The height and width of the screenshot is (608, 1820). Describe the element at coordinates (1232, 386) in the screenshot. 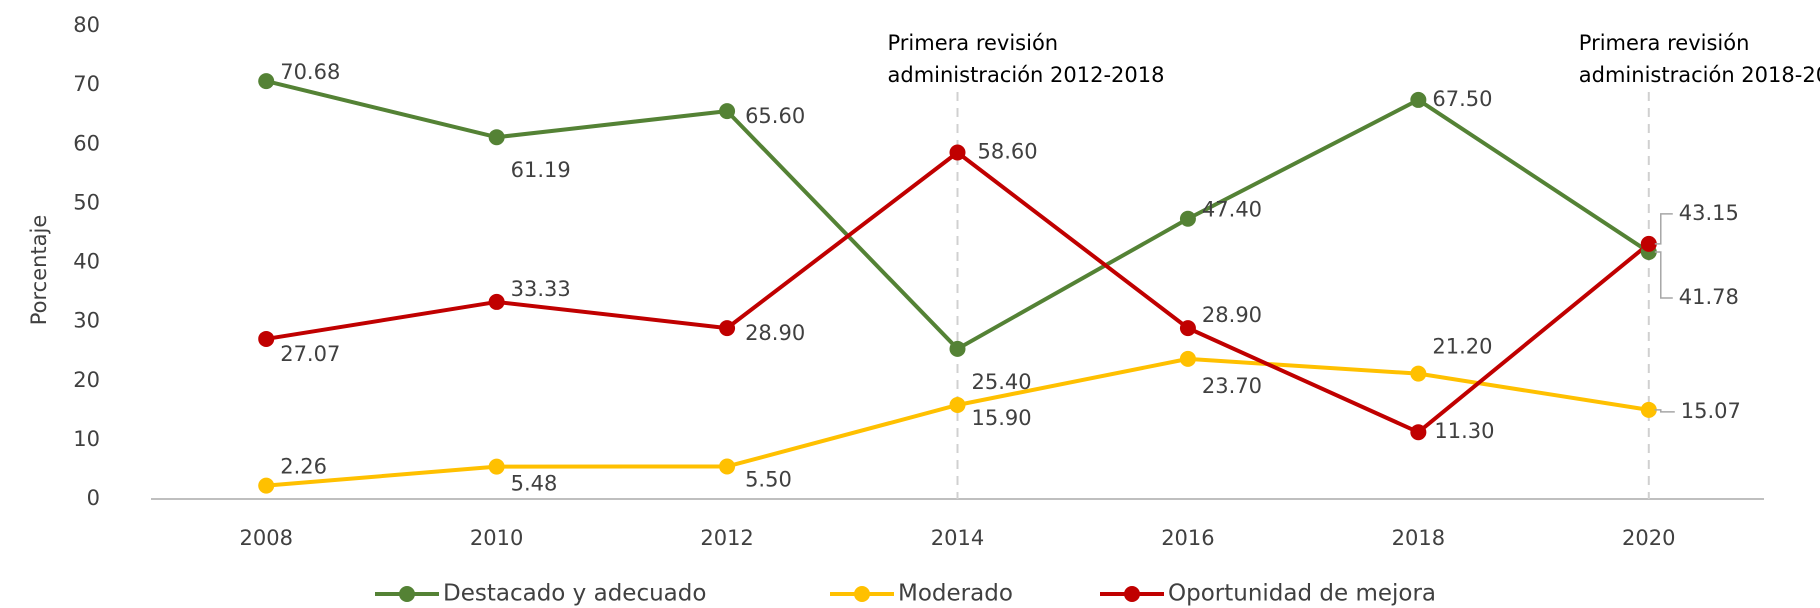

I see `data-label: 23.70` at that location.